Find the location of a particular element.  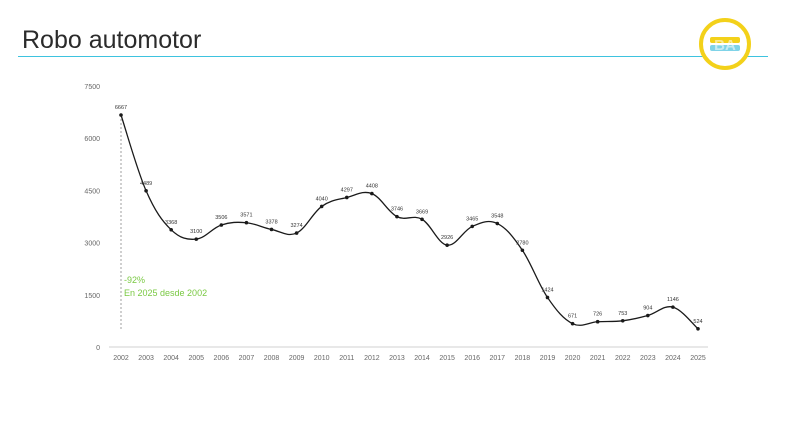

x-tick-label: 2020 is located at coordinates (573, 358).